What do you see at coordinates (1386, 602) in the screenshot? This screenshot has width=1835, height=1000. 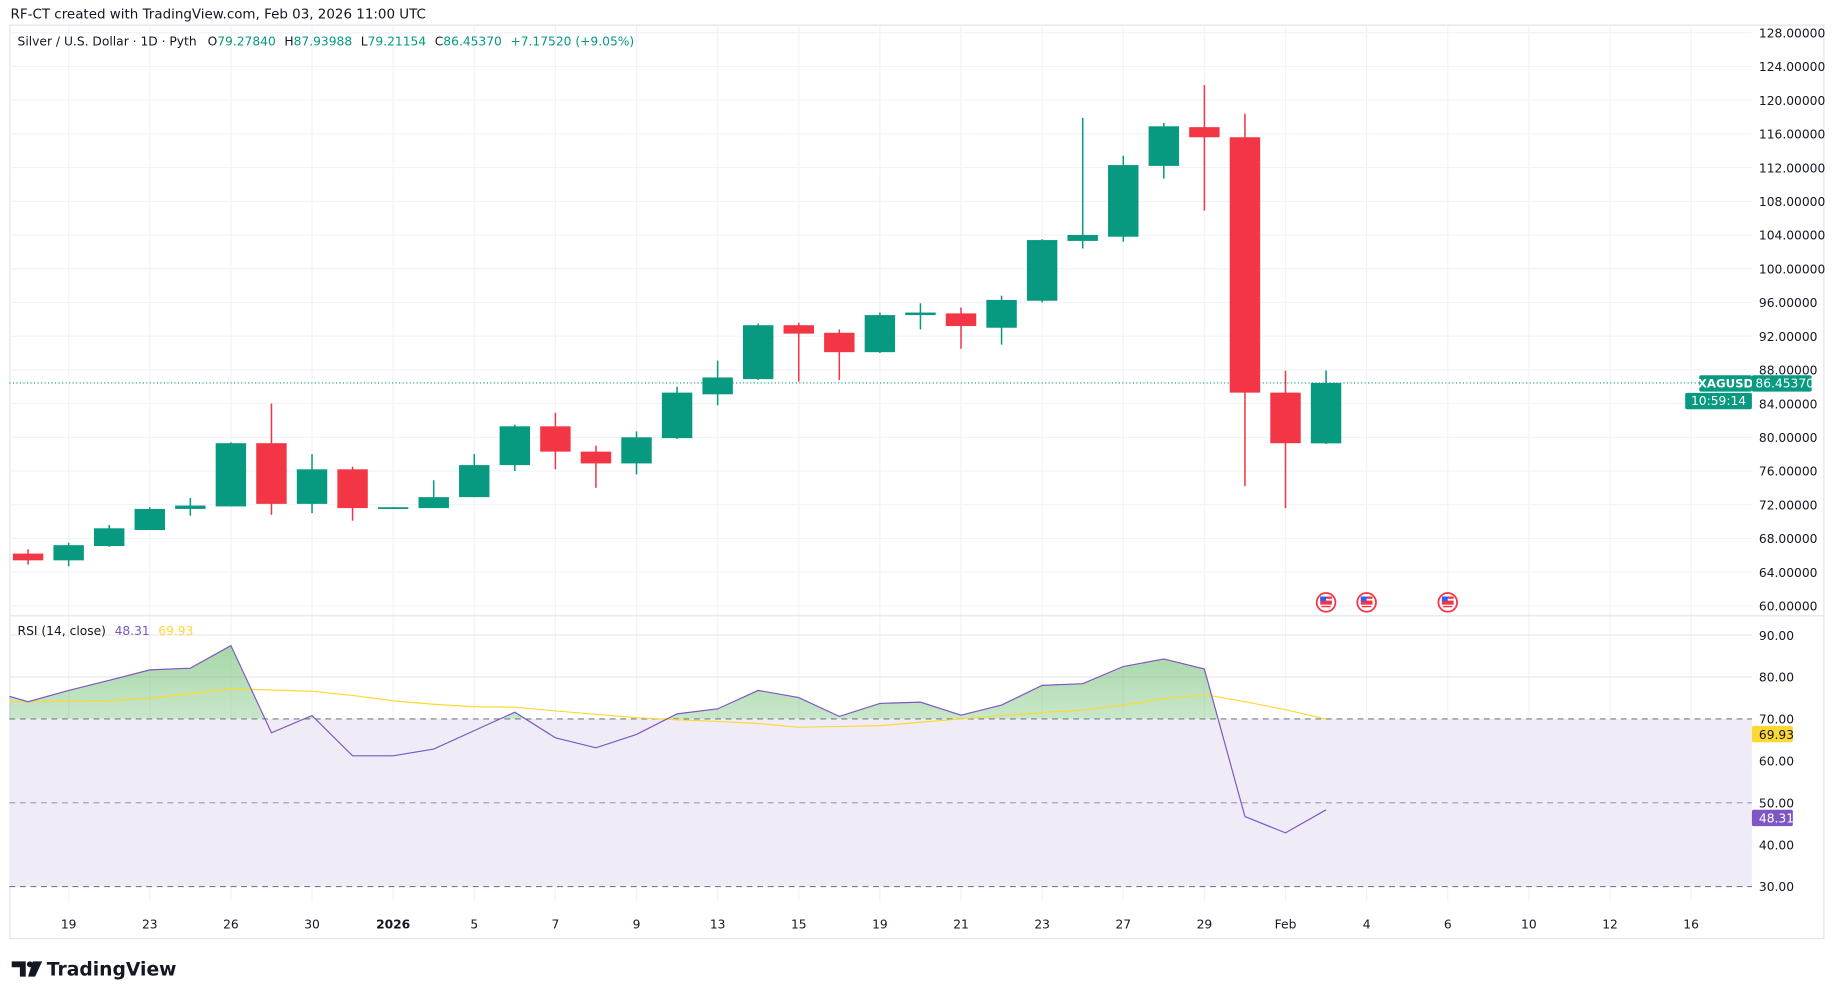 I see `event-markers` at bounding box center [1386, 602].